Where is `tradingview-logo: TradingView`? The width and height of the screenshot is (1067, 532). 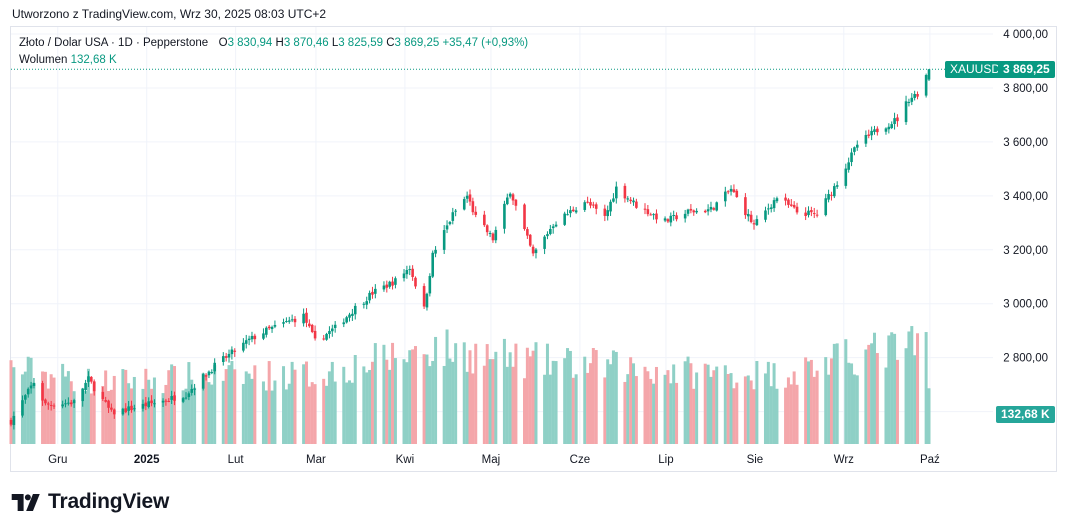 tradingview-logo: TradingView is located at coordinates (90, 502).